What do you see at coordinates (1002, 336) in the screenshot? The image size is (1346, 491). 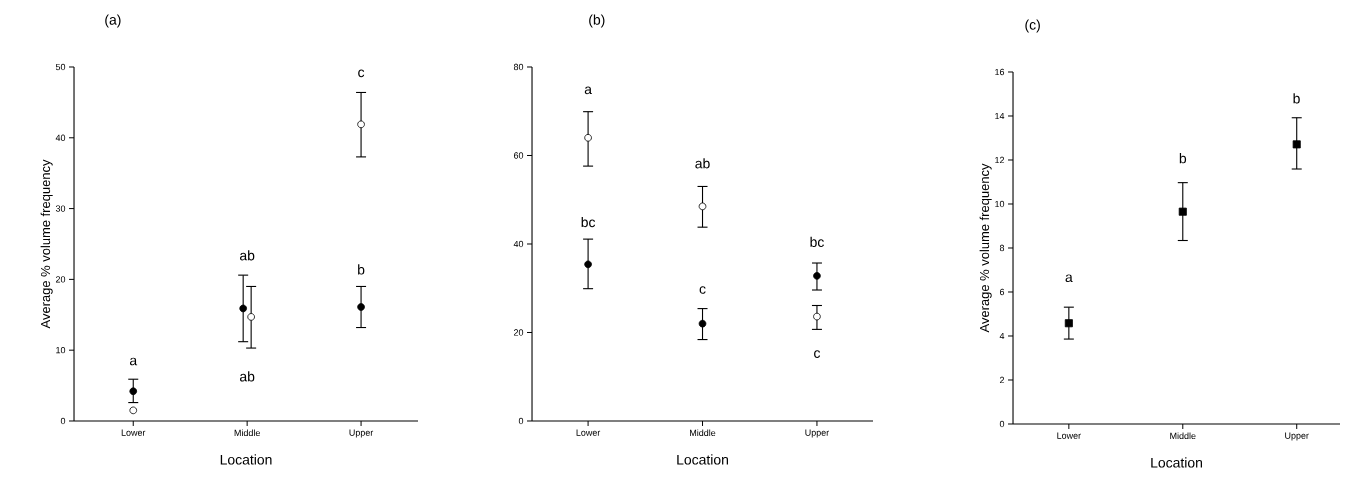 I see `y-tick-label: 4` at bounding box center [1002, 336].